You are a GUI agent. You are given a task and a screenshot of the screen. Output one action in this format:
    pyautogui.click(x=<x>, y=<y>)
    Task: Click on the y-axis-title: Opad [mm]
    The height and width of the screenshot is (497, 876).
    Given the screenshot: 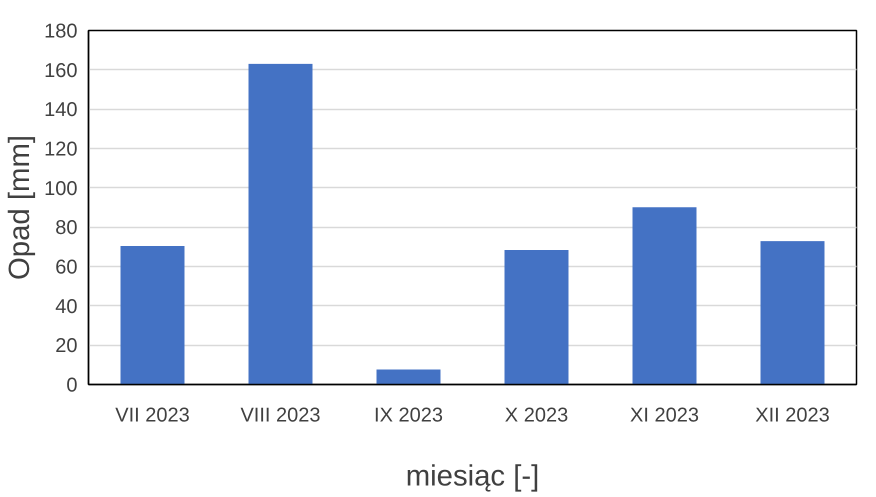 What is the action you would take?
    pyautogui.click(x=19, y=207)
    